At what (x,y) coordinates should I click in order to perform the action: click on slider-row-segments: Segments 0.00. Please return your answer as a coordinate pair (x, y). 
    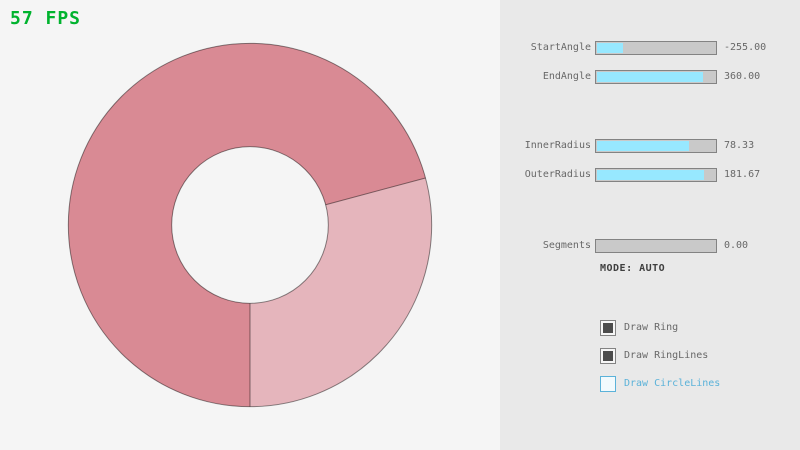
    Looking at the image, I should click on (650, 246).